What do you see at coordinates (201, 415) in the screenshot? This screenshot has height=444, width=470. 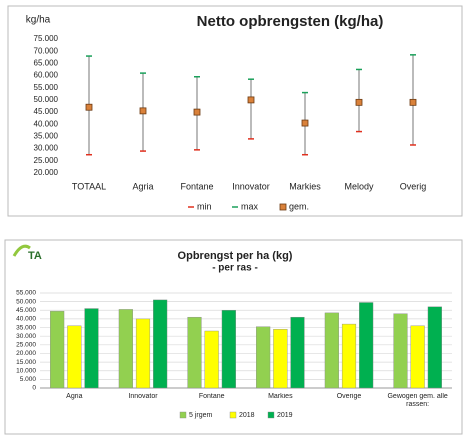 I see `legend-label: 5 jrgem` at bounding box center [201, 415].